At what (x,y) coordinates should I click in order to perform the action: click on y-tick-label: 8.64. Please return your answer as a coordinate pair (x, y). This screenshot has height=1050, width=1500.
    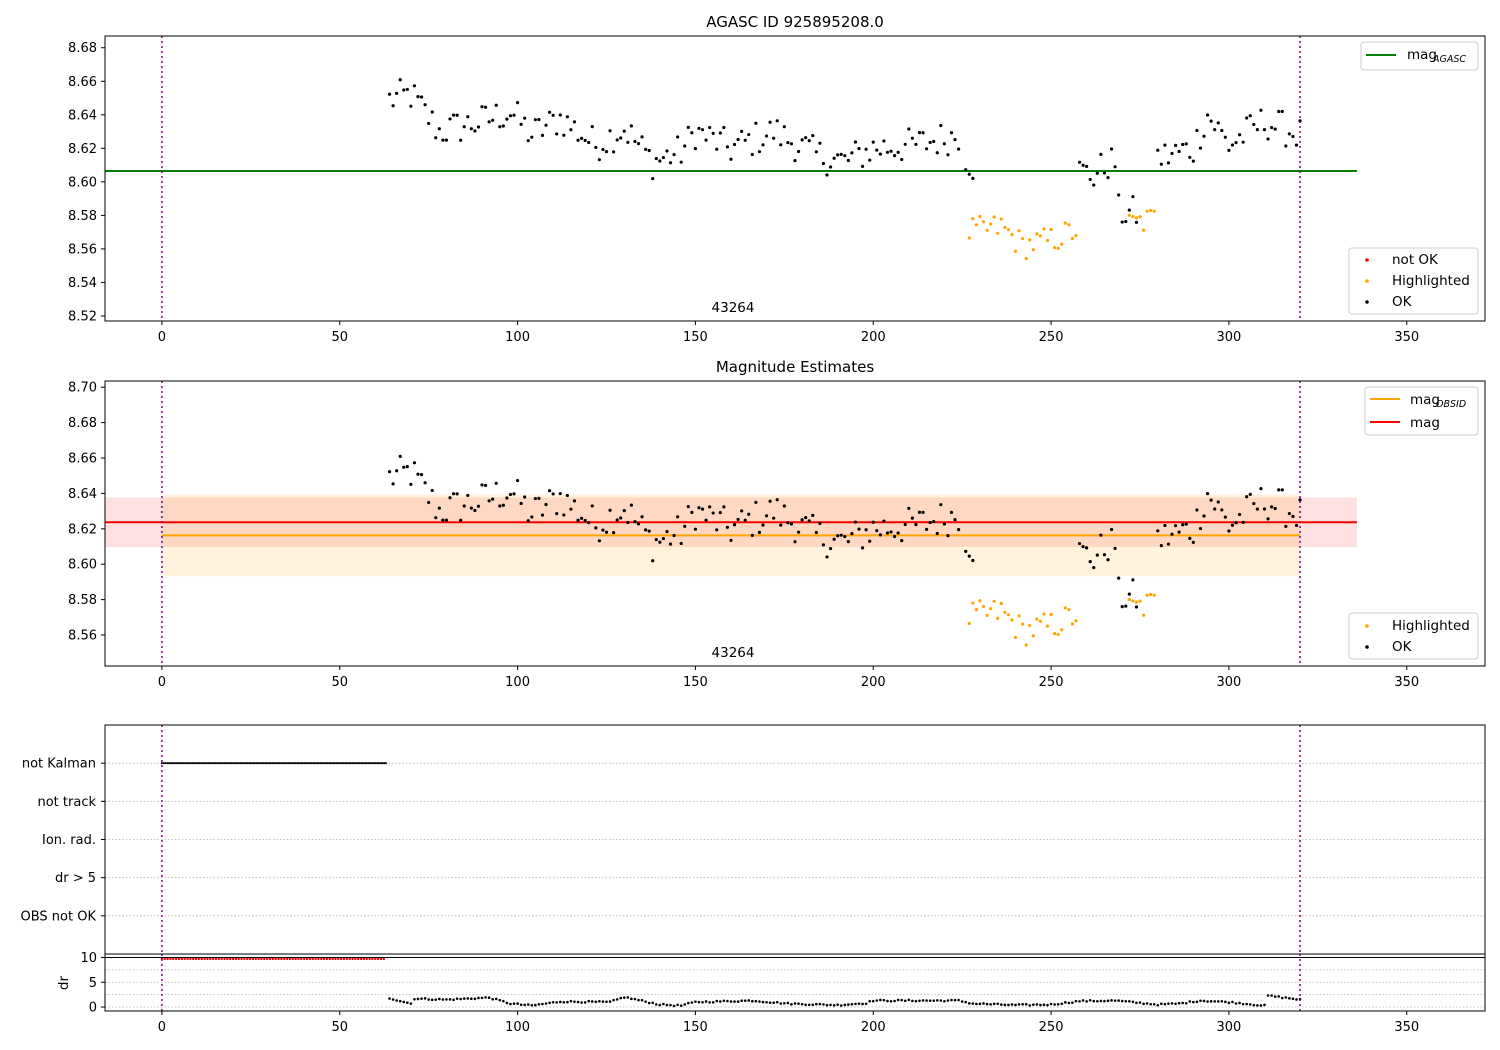
    Looking at the image, I should click on (82, 494).